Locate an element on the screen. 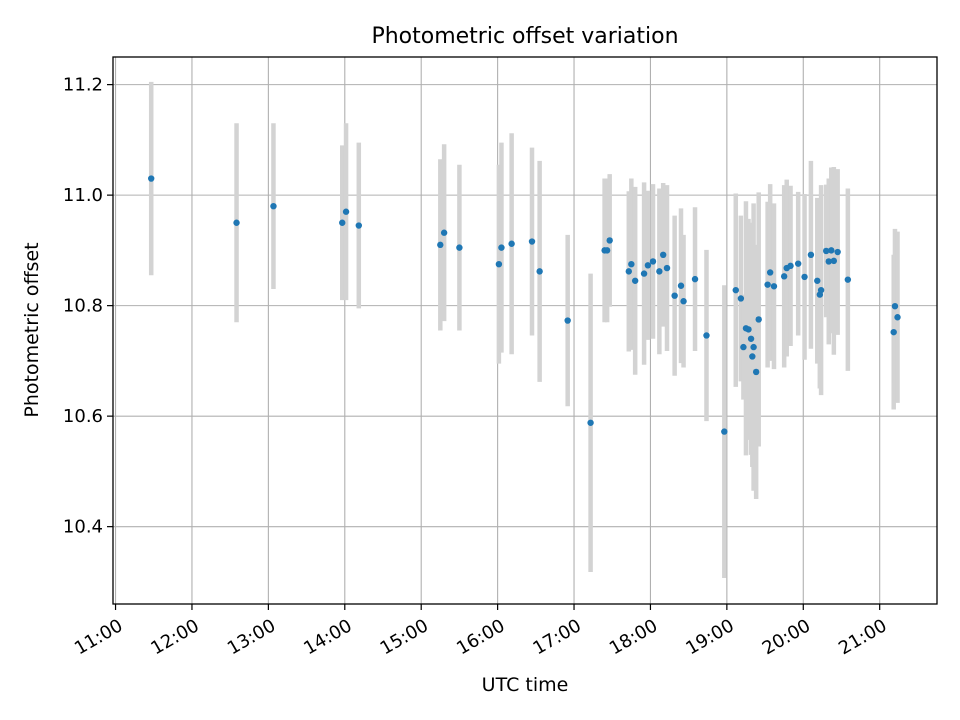 This screenshot has height=720, width=960. y-tick-label: 11.0 is located at coordinates (83, 195).